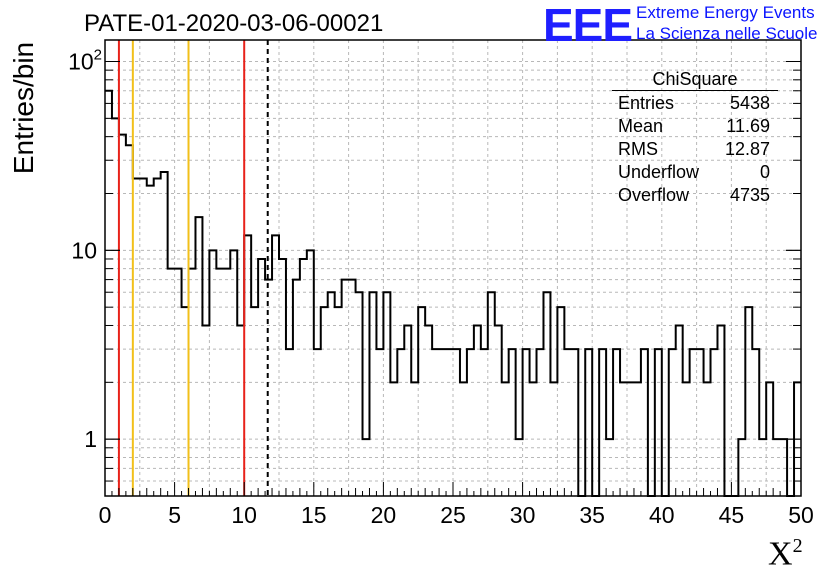 This screenshot has height=573, width=836. I want to click on chart-title: PATE-01-2020-03-06-00021, so click(234, 23).